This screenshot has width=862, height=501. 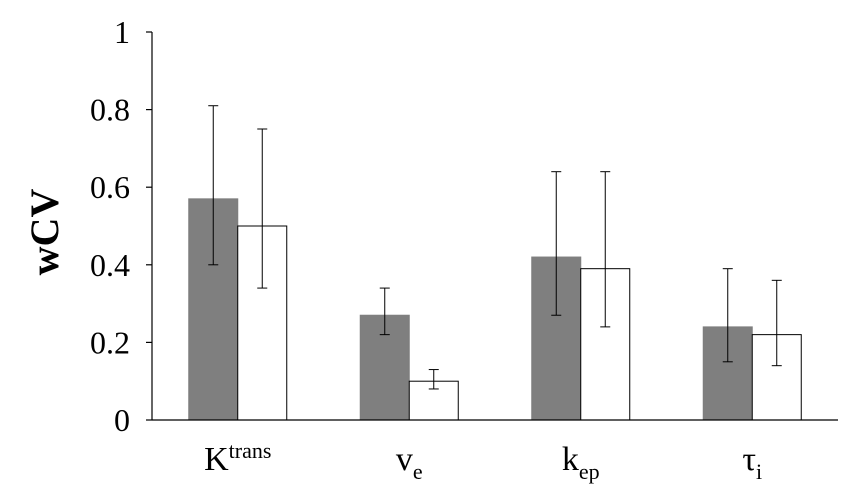 I want to click on y-axis-label: wCV, so click(x=44, y=232).